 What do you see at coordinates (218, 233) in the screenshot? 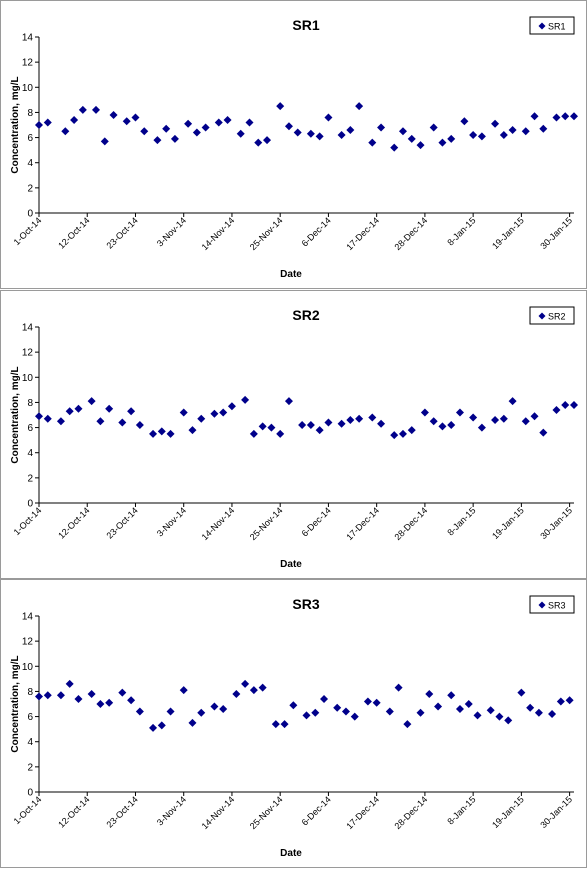
I see `x-tick-label: 14-Nov-14` at bounding box center [218, 233].